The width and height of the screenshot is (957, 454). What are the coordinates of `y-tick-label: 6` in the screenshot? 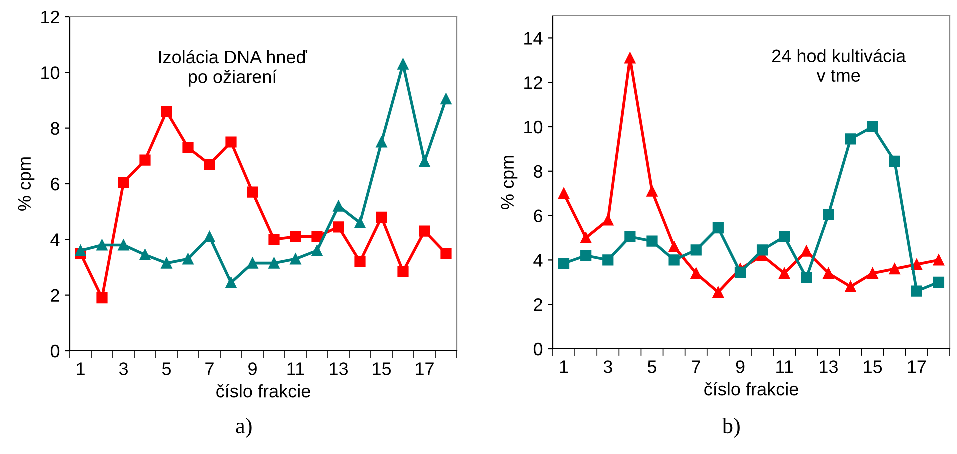 It's located at (538, 216).